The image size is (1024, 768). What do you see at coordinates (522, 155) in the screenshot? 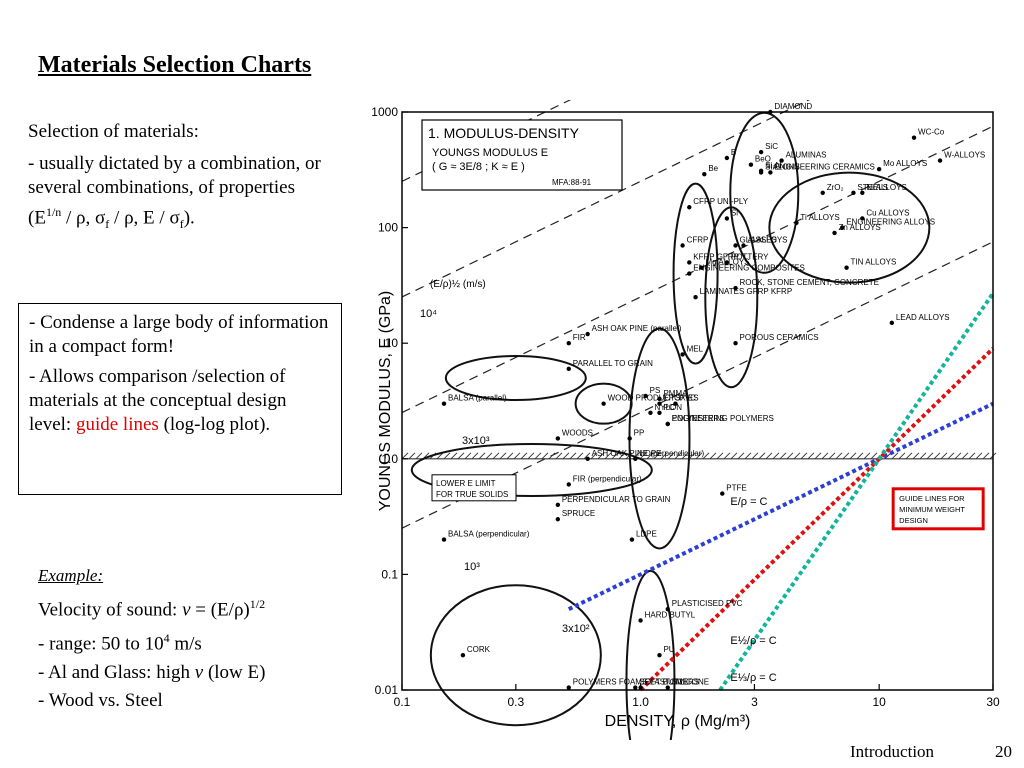
I see `title-block` at bounding box center [522, 155].